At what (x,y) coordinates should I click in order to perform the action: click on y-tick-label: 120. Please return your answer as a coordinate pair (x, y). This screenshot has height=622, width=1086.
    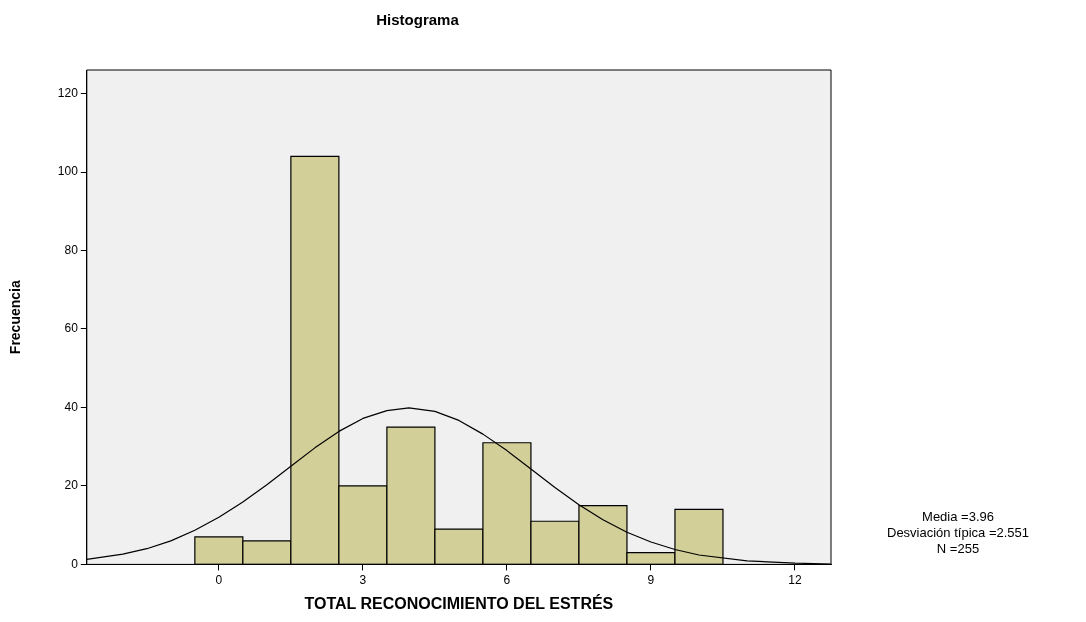
    Looking at the image, I should click on (68, 92).